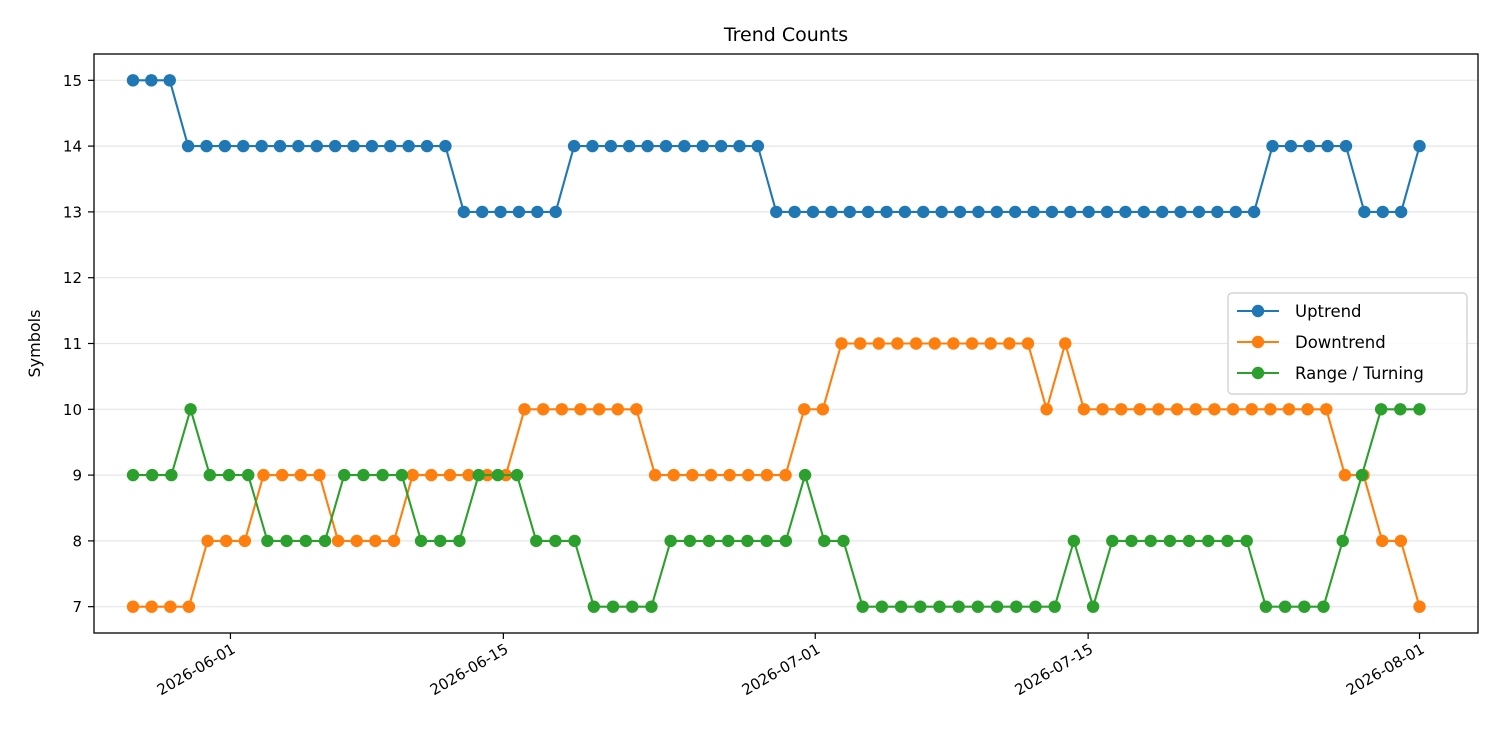  I want to click on y-tick-label: 9, so click(77, 476).